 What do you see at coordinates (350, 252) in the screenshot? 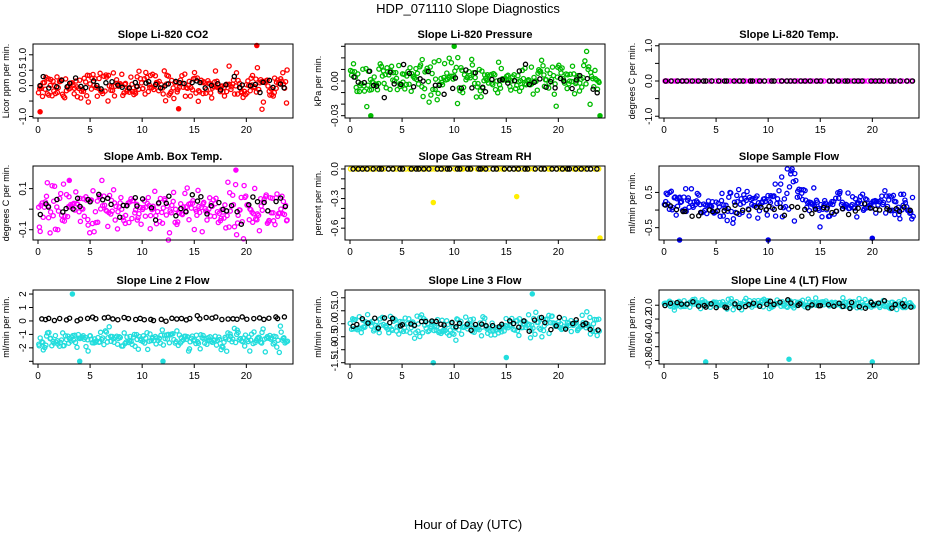
I see `x-tick-label: 0` at bounding box center [350, 252].